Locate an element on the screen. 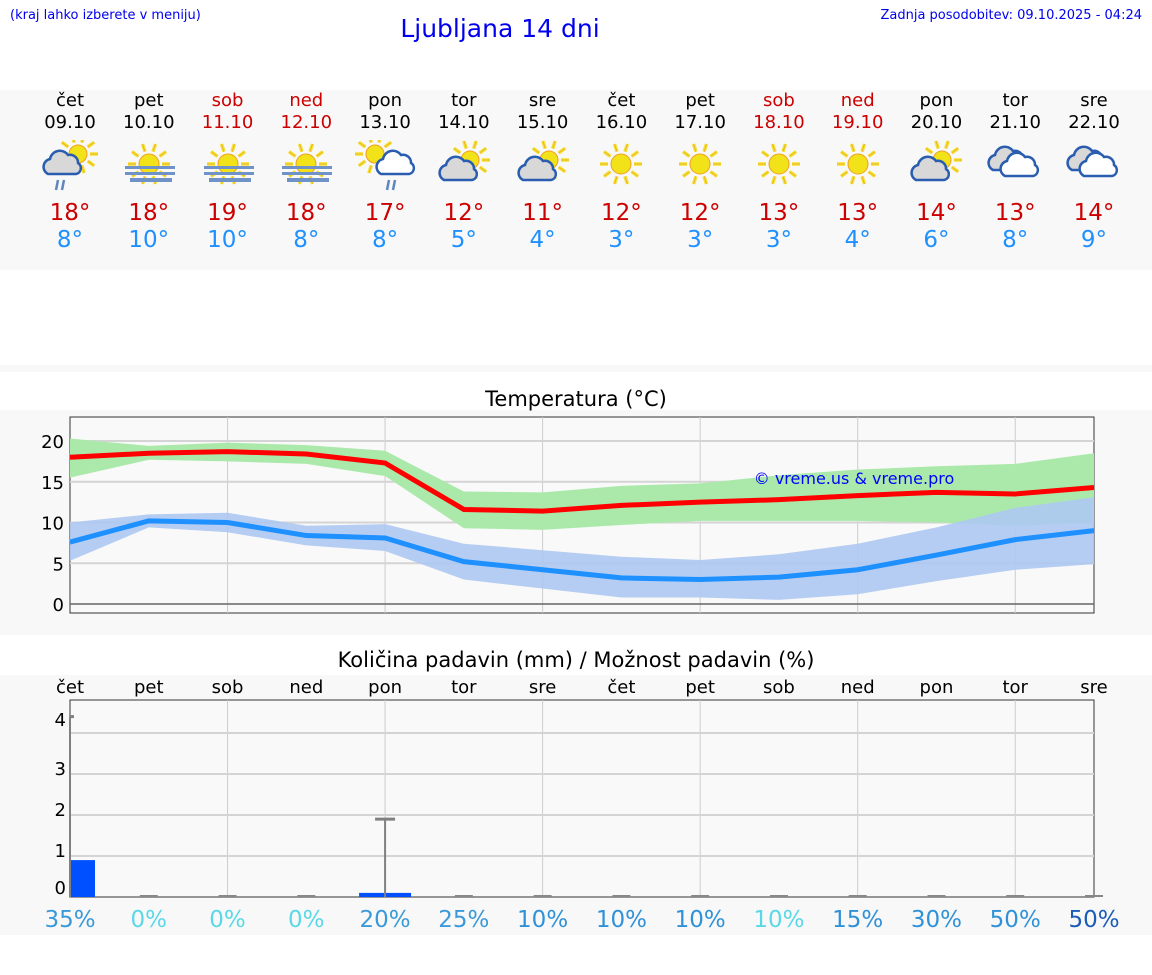 The image size is (1152, 975). partly-cloudy-rain-icon is located at coordinates (70, 165).